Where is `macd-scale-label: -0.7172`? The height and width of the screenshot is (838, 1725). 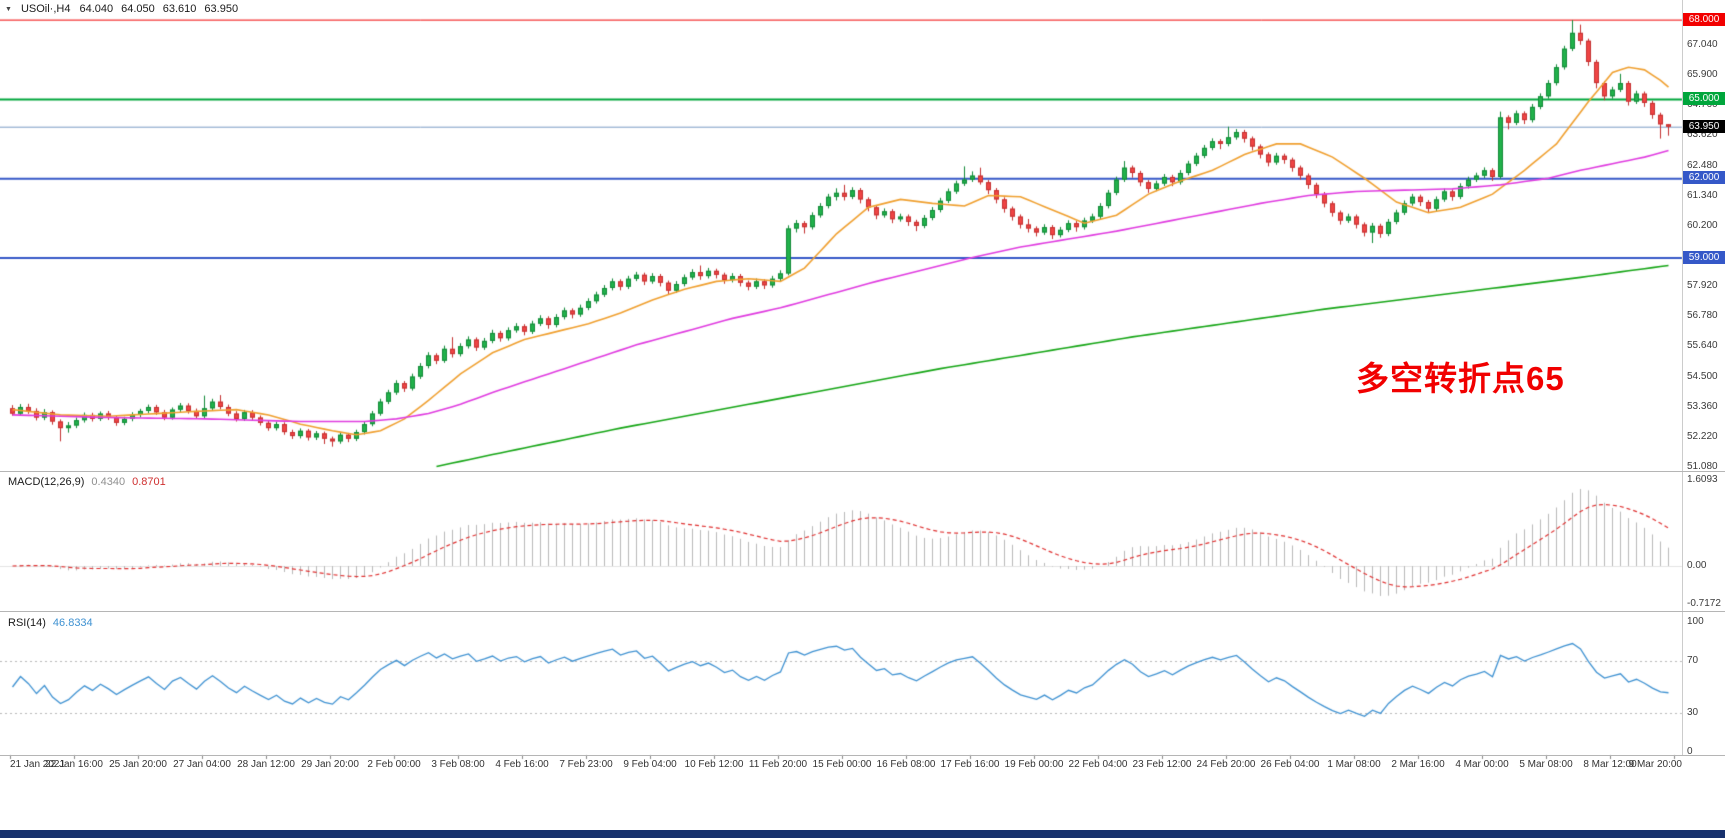 macd-scale-label: -0.7172 is located at coordinates (1704, 604).